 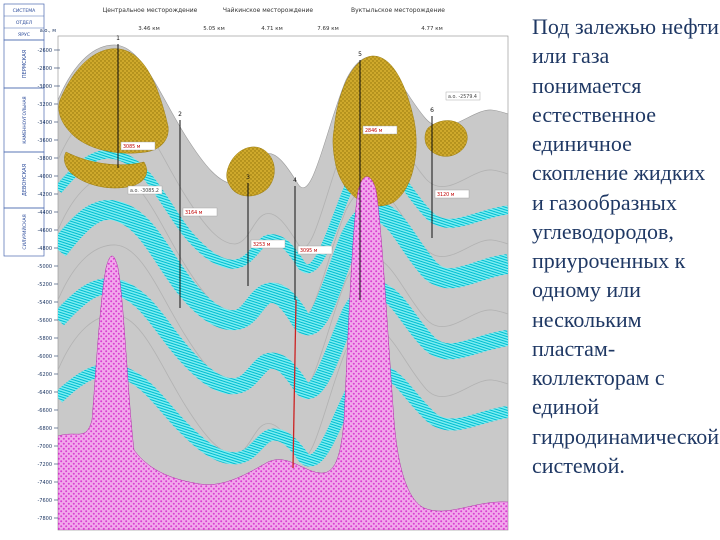 I want to click on svg-text: Вуктыльское месторождение, so click(x=398, y=10).